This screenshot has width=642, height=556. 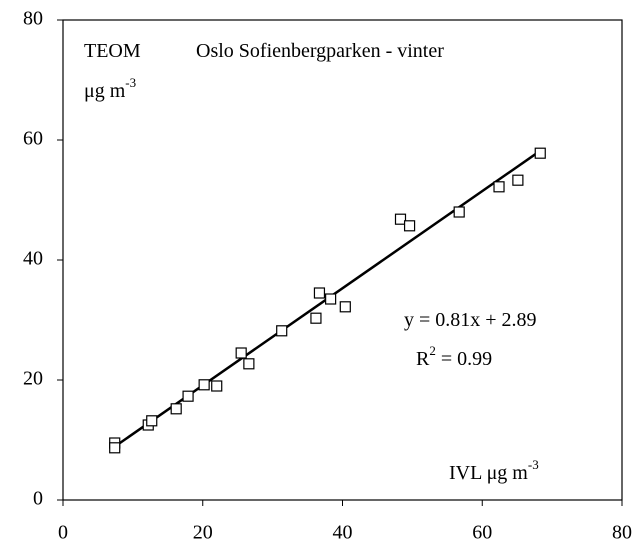 I want to click on x-tick-label: 0, so click(x=63, y=533).